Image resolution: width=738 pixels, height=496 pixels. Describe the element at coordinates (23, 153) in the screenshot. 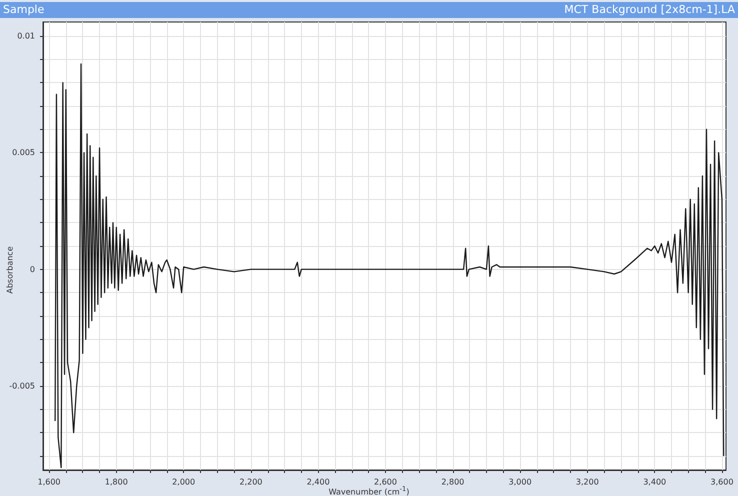

I see `y-tick-label: 0.005` at that location.